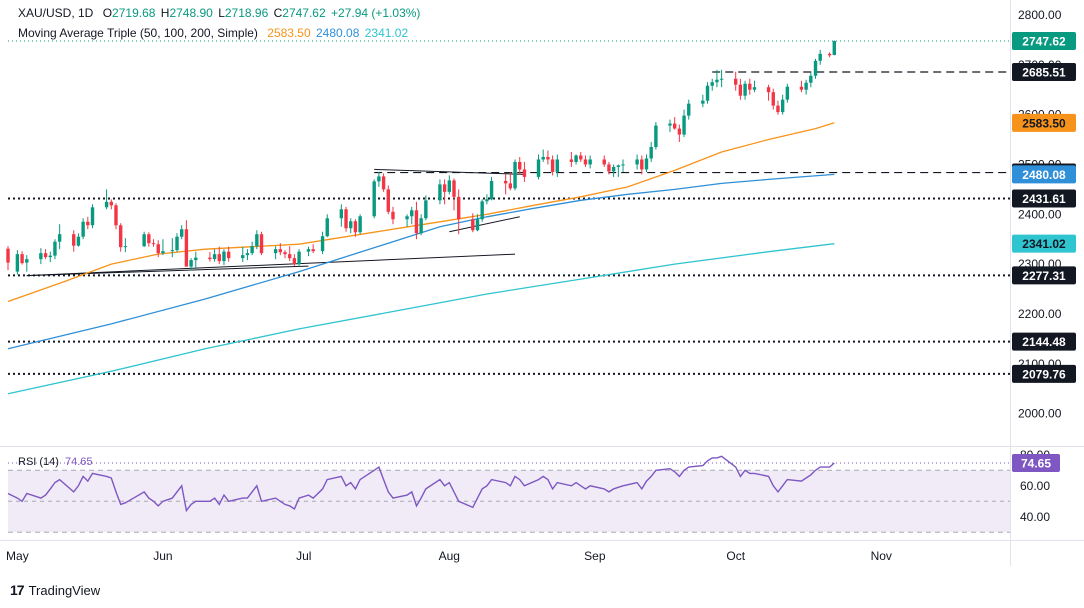 The height and width of the screenshot is (608, 1084). I want to click on time-tick-label: Jun, so click(162, 556).